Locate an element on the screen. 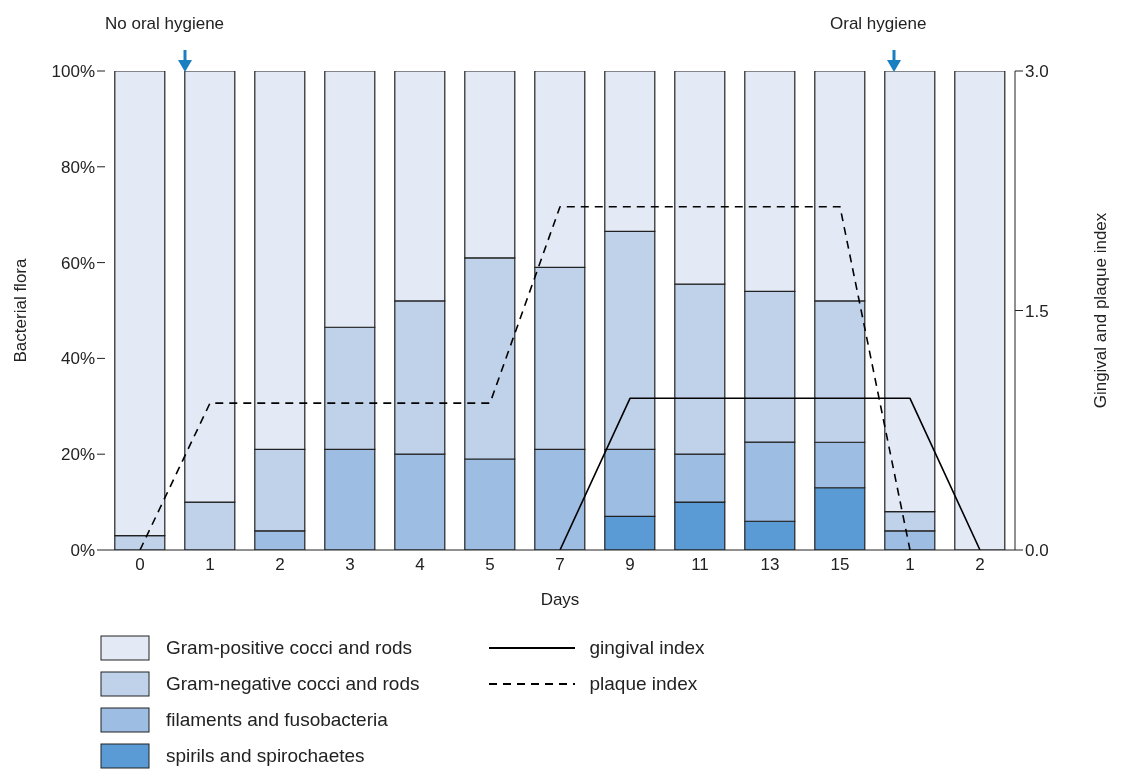 The image size is (1130, 780). y-tick-label: 0% is located at coordinates (82, 551).